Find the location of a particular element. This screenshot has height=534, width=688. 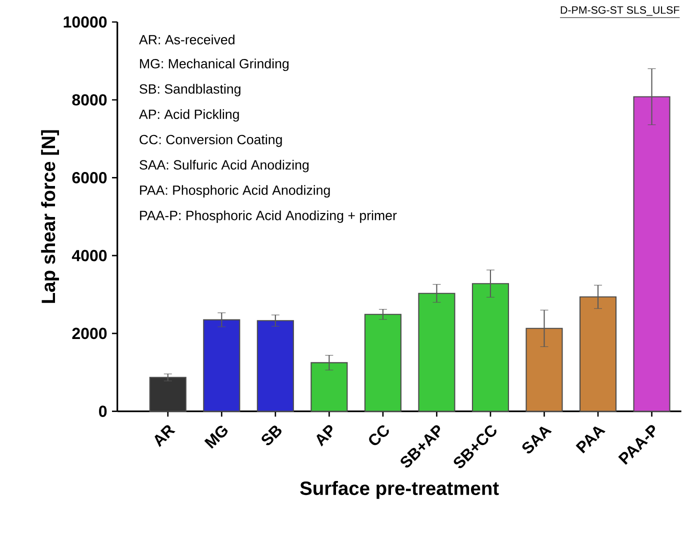

text: D-PM-SG-ST SLS_ULSF is located at coordinates (620, 11).